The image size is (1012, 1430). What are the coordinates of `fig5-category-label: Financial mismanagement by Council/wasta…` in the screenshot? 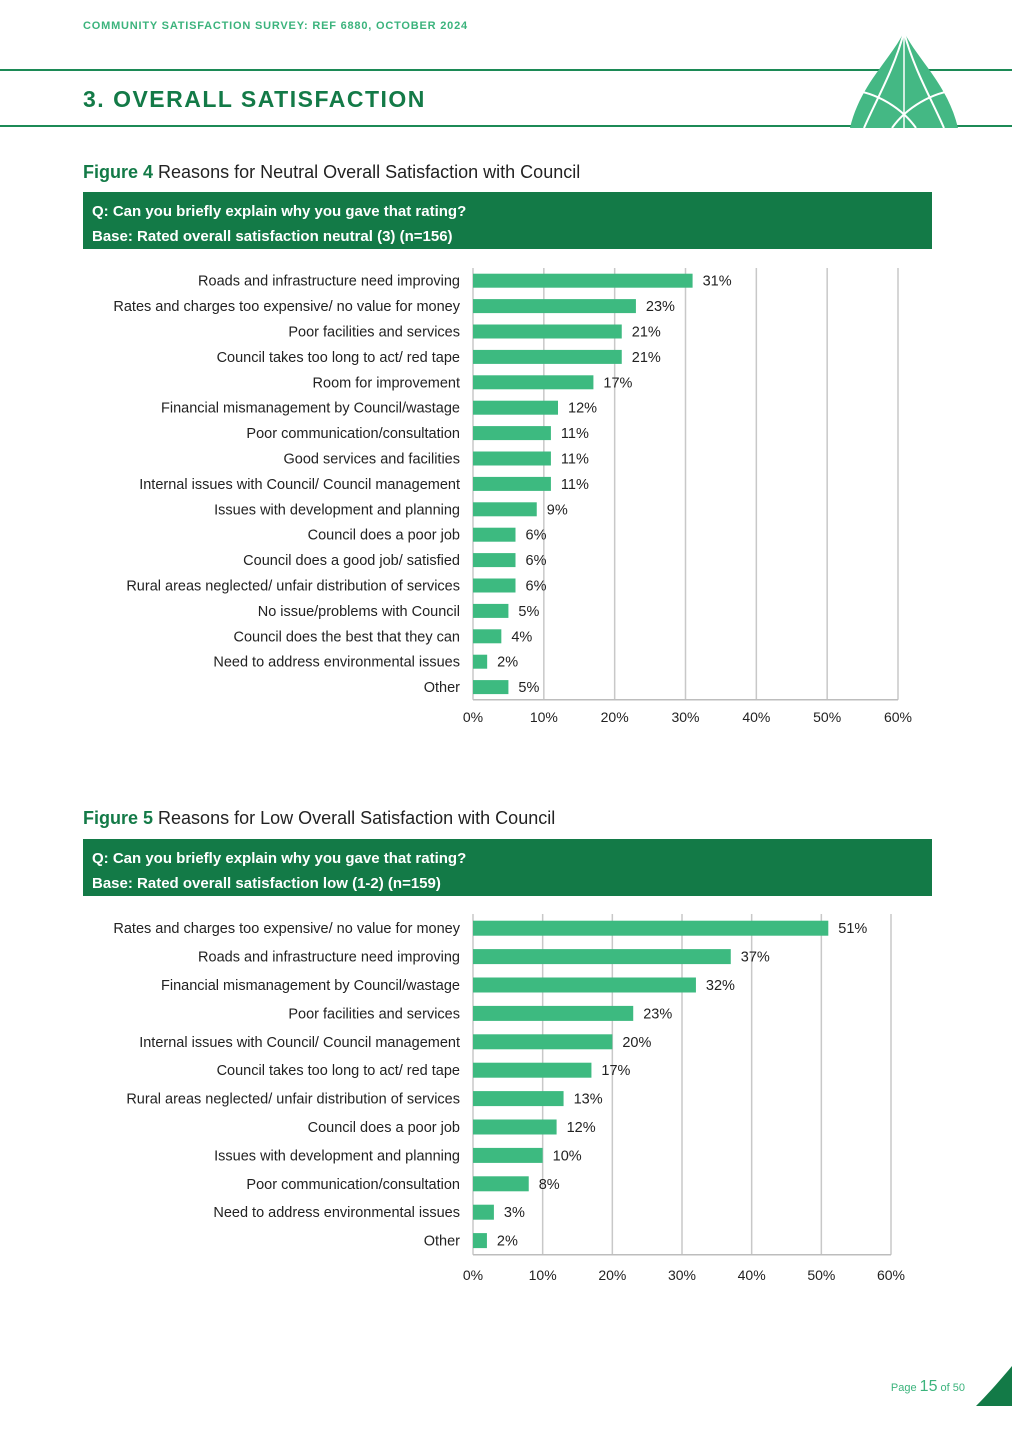 It's located at (310, 986).